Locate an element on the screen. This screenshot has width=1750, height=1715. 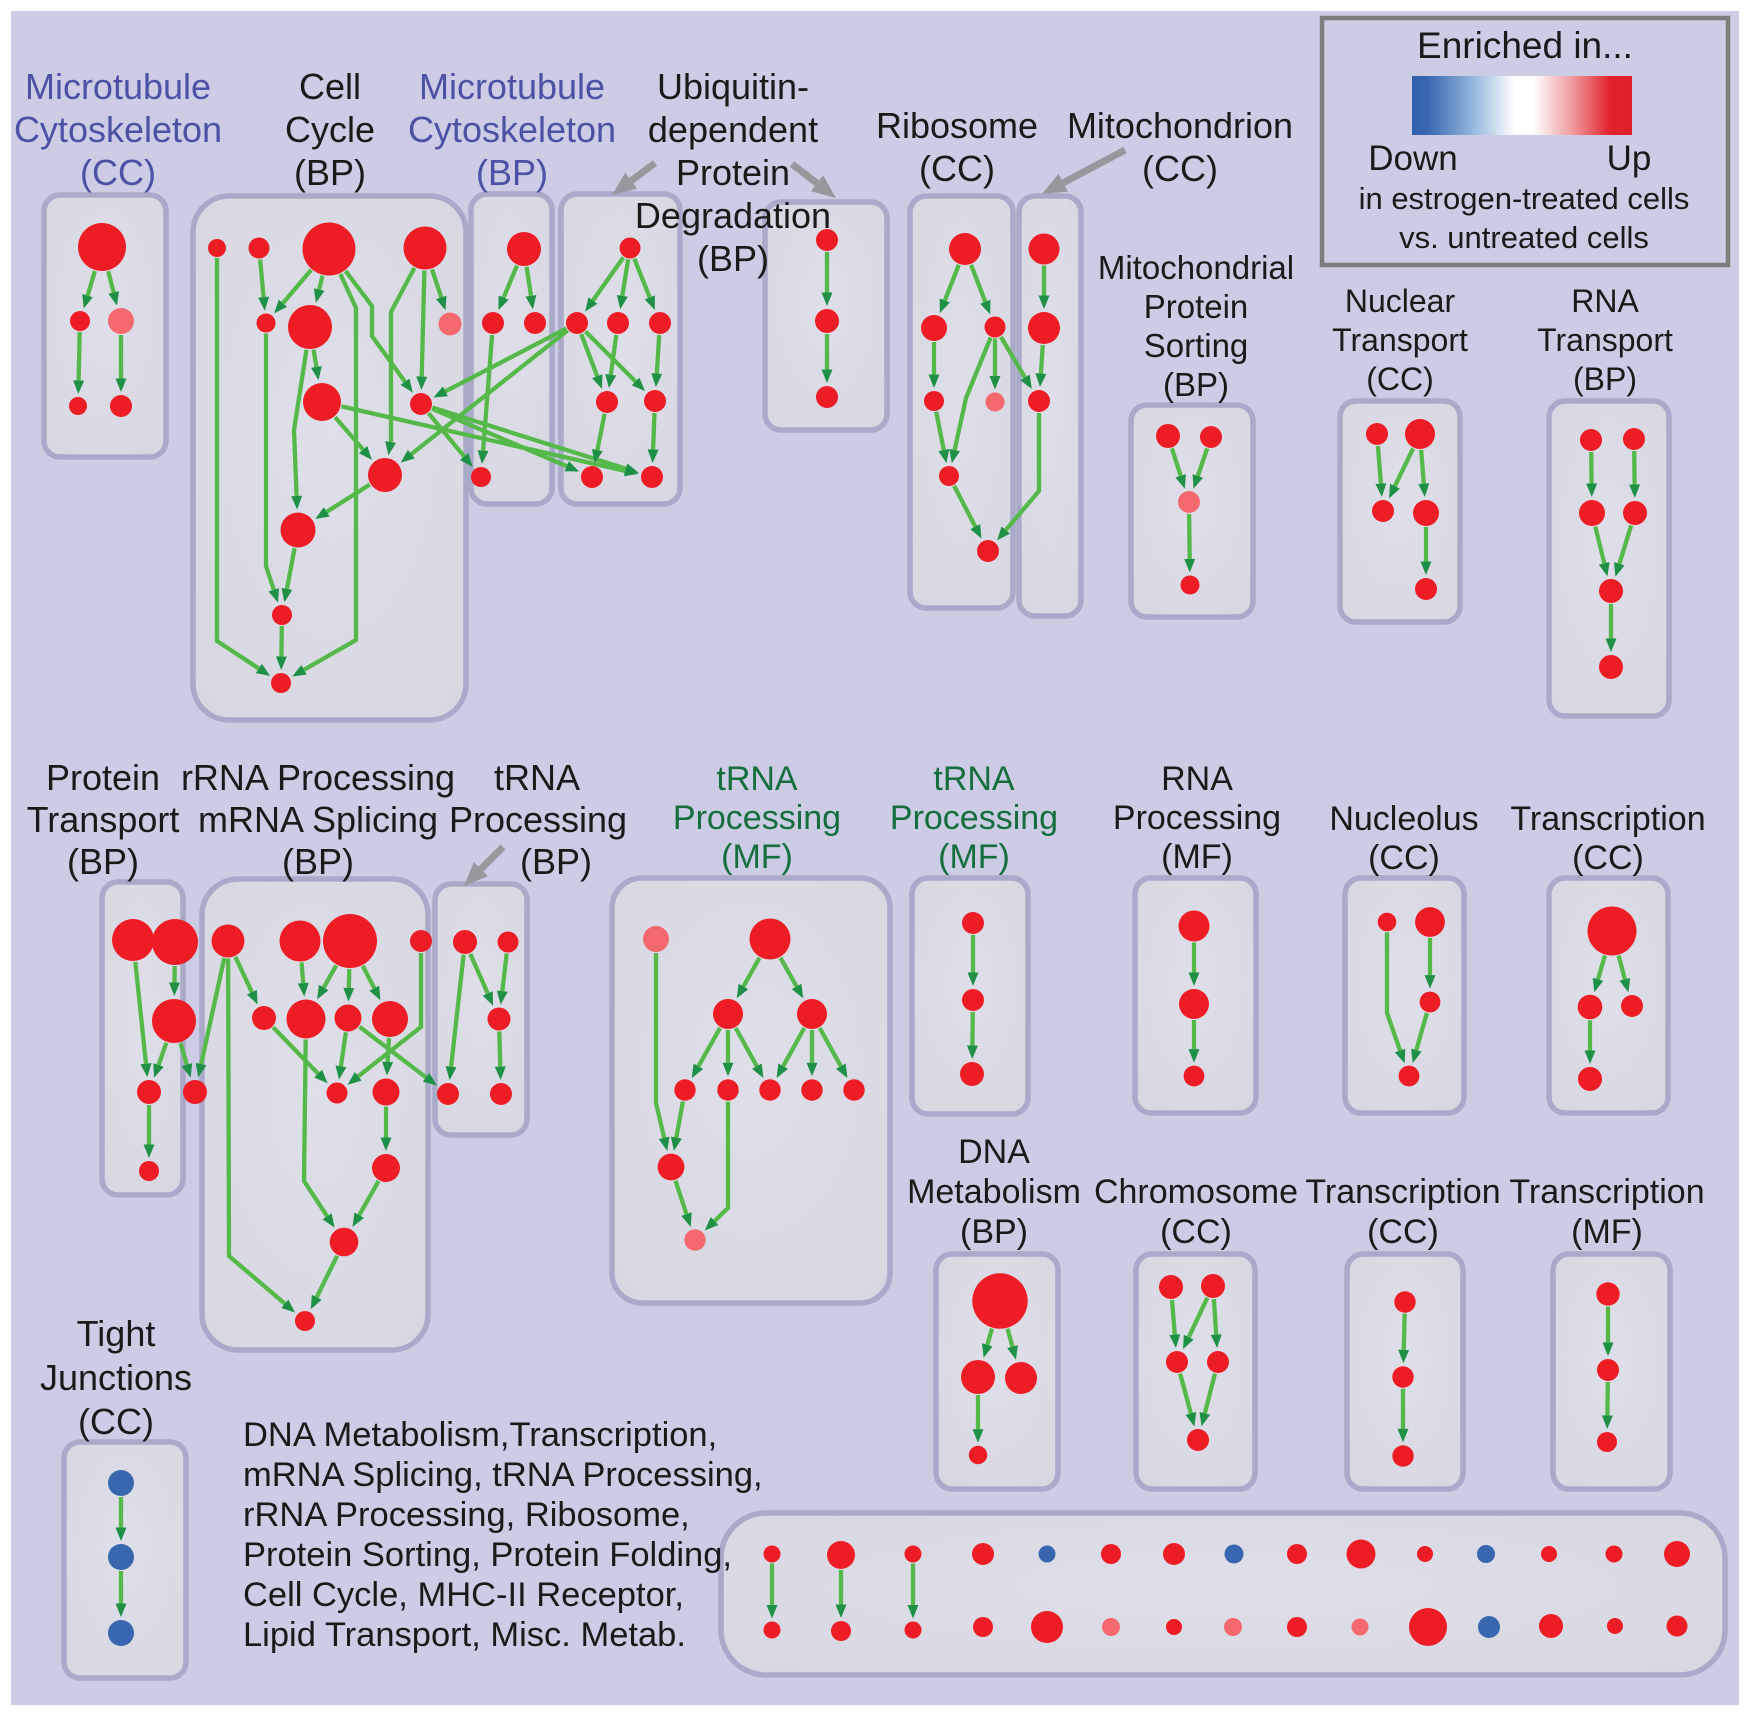
svg-text: Cell Cycle, MHC-II Receptor, is located at coordinates (463, 1595).